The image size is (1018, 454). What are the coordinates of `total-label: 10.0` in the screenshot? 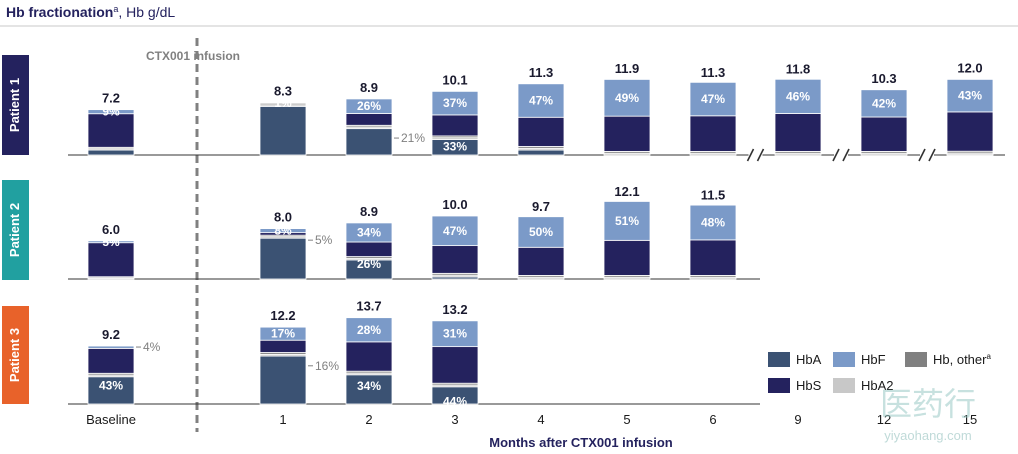 It's located at (454, 204).